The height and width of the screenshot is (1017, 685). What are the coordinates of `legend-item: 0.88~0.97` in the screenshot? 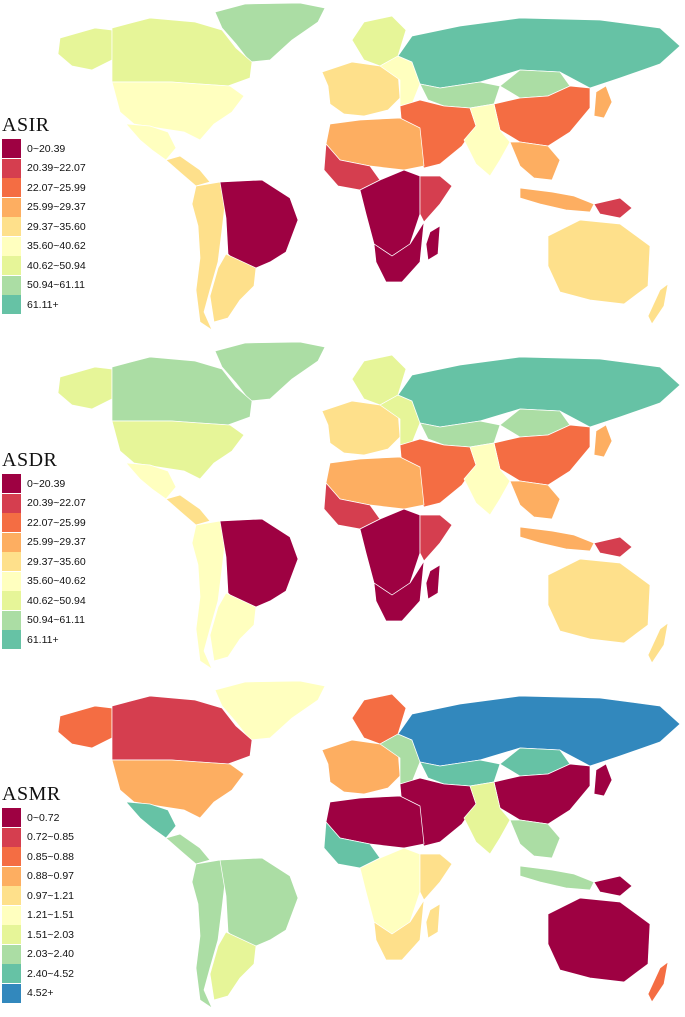 It's located at (38, 876).